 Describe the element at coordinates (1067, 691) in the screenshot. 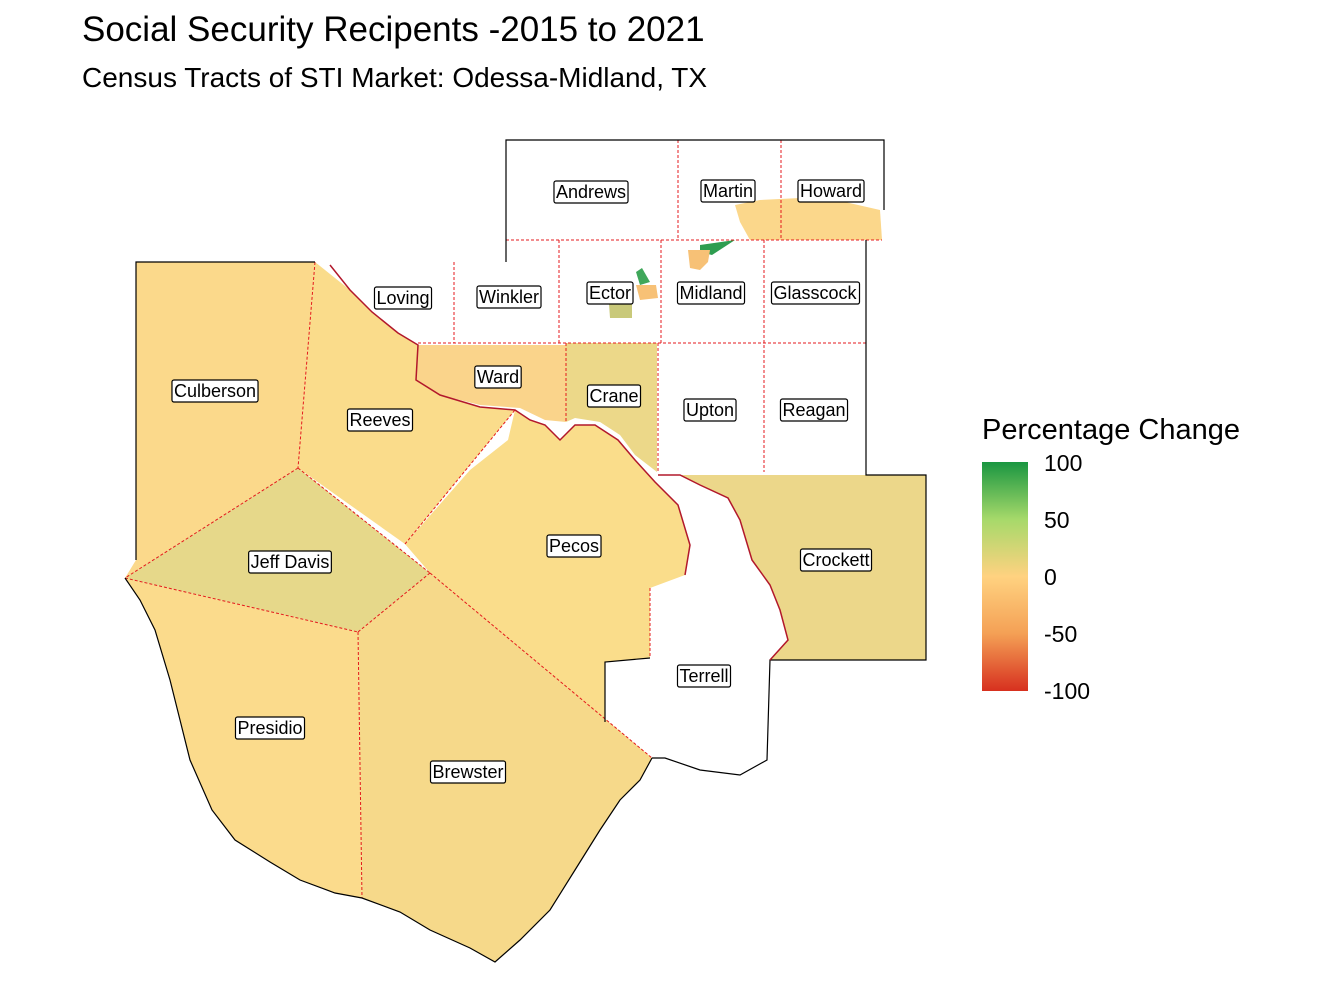

I see `legend-tick-neg100: -100` at that location.